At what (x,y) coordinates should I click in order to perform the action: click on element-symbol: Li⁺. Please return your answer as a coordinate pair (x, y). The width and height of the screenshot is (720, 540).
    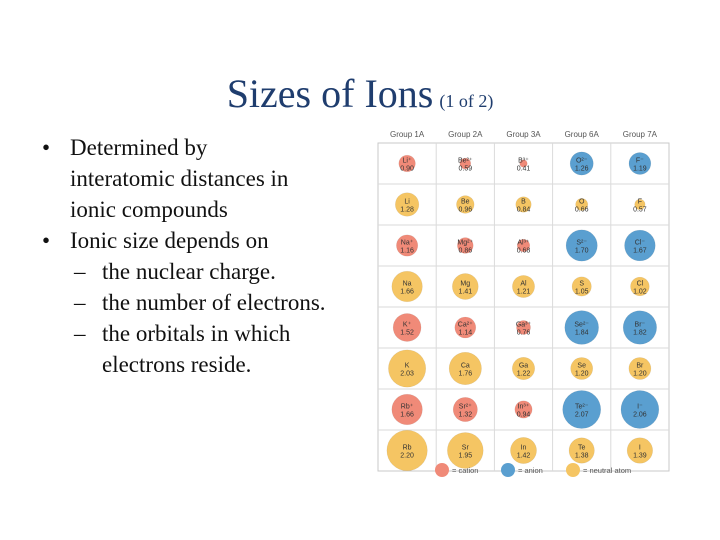
    Looking at the image, I should click on (407, 161).